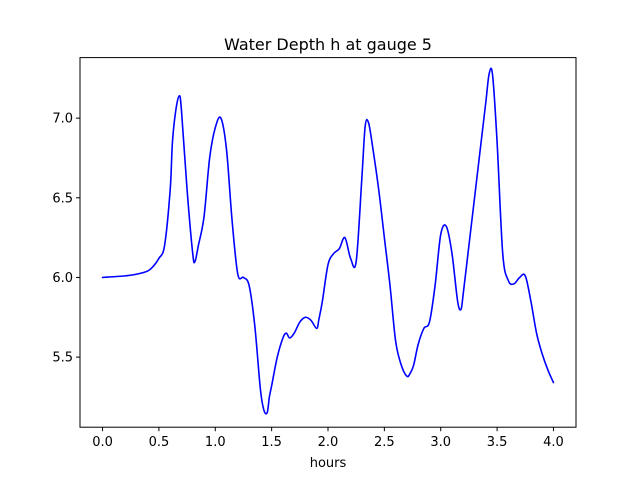 The image size is (640, 480). I want to click on y-tick-label: 6.0, so click(62, 278).